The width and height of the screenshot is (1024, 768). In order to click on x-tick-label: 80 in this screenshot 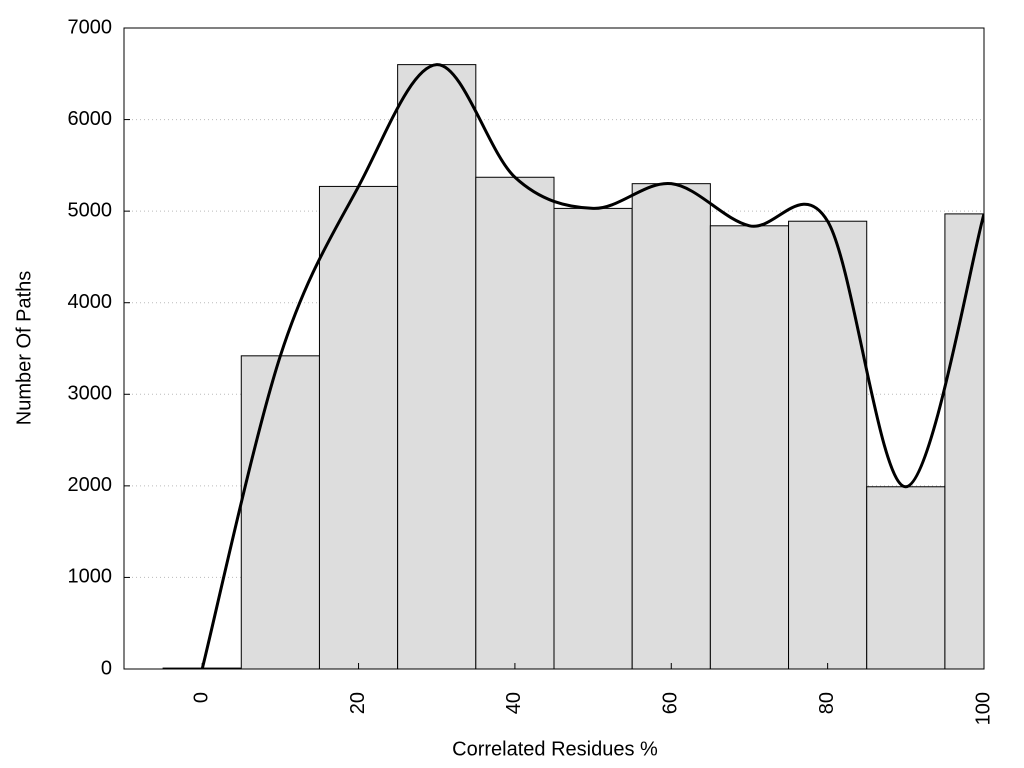, I will do `click(827, 703)`.